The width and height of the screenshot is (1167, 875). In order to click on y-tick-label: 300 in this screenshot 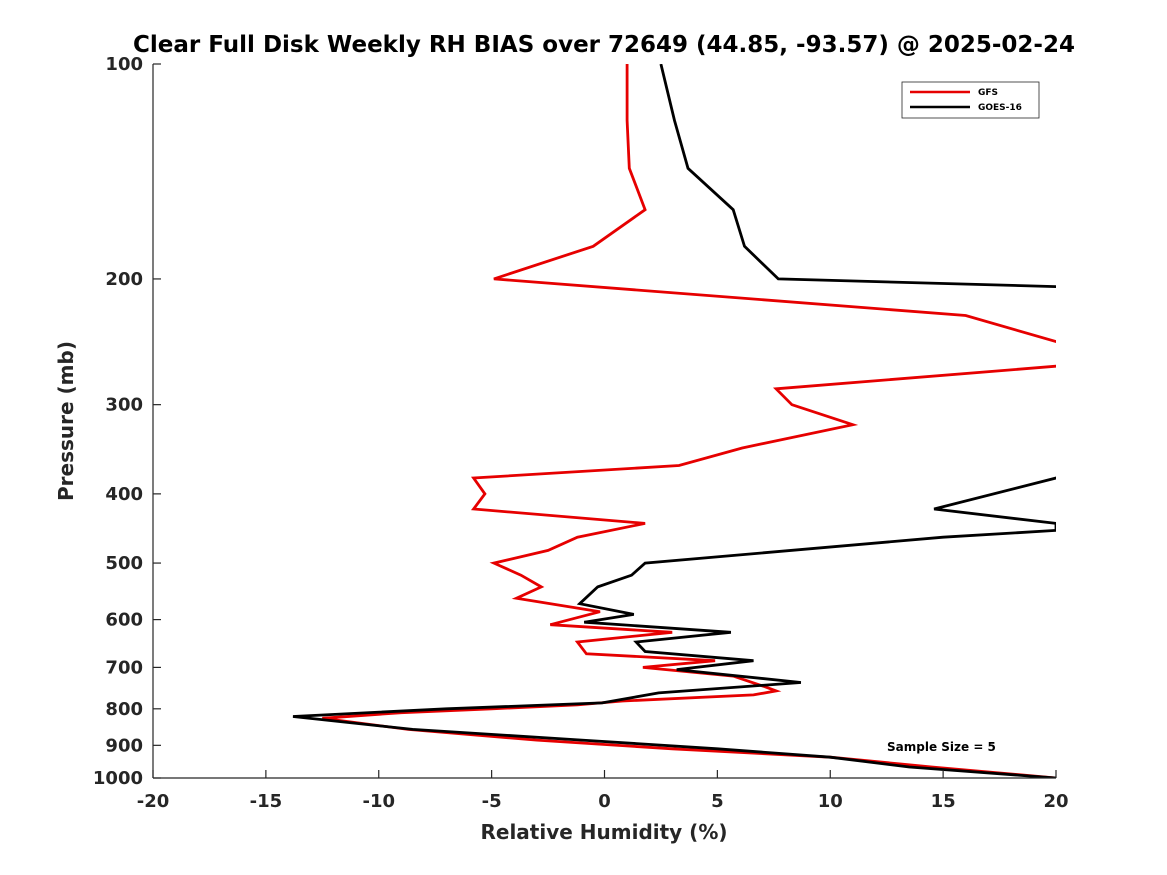, I will do `click(124, 405)`.